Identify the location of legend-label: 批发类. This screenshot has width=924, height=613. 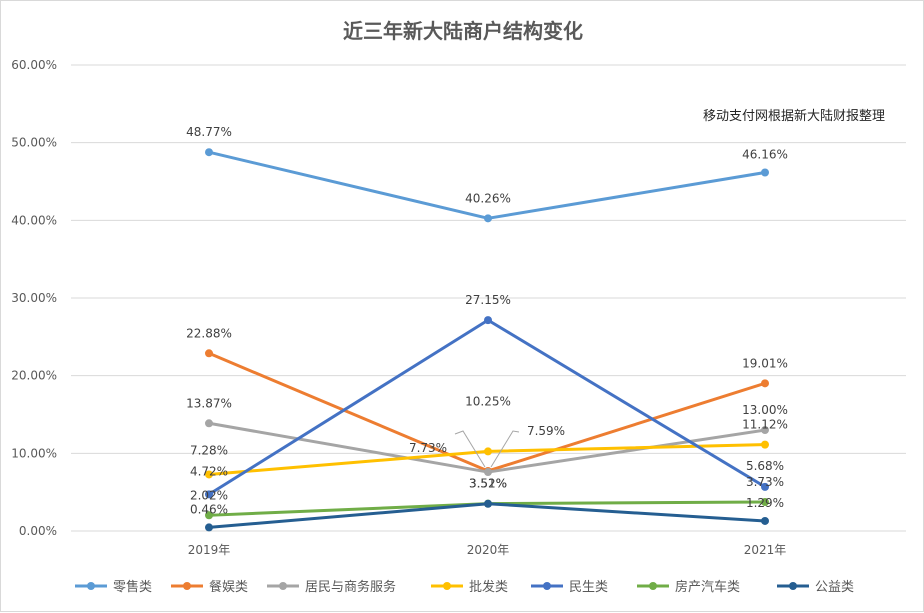
(488, 587).